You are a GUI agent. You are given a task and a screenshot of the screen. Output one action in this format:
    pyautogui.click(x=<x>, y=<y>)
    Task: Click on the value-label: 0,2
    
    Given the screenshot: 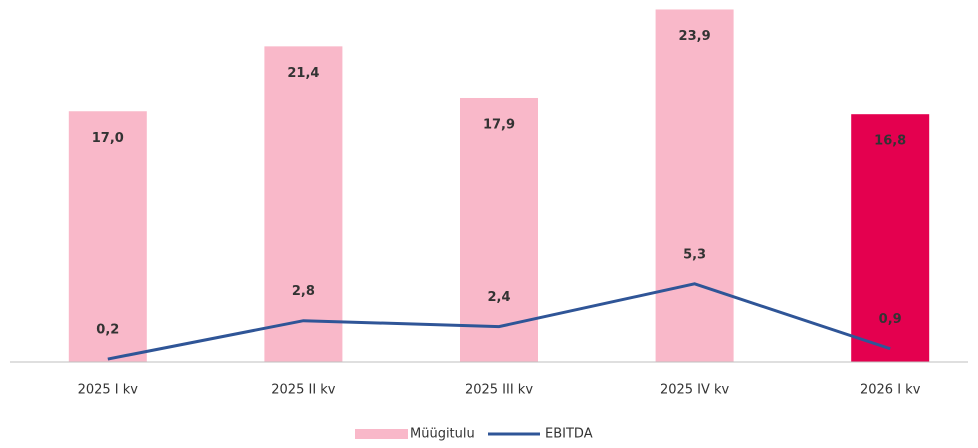 What is the action you would take?
    pyautogui.click(x=107, y=330)
    